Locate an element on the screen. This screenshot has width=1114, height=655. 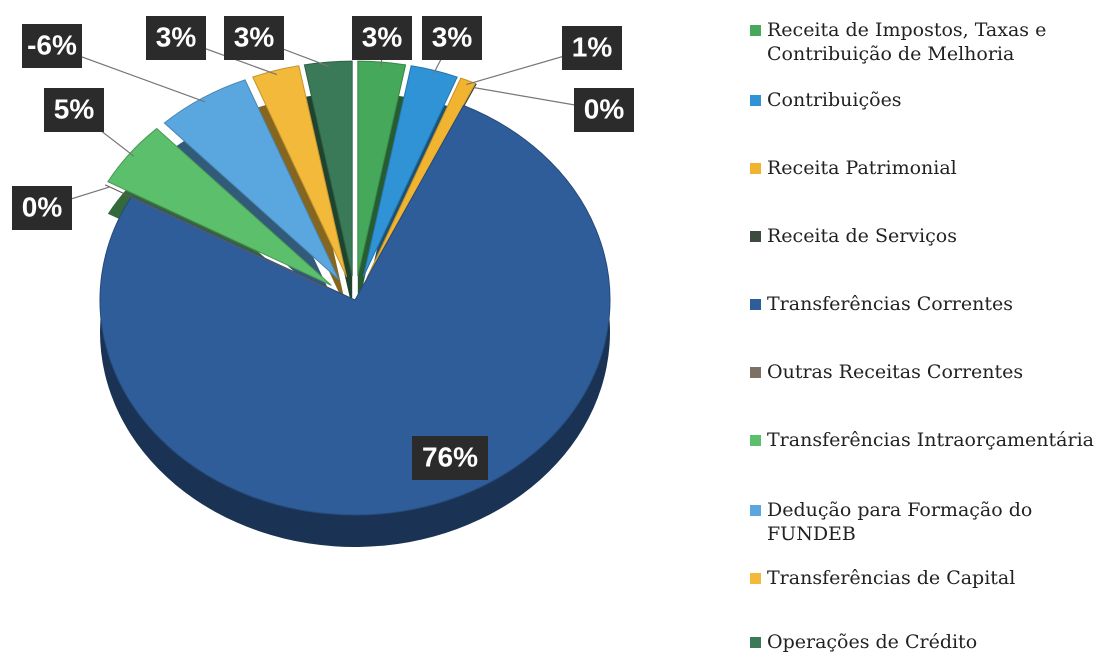
legend-item: Transferências Correntes is located at coordinates (925, 304).